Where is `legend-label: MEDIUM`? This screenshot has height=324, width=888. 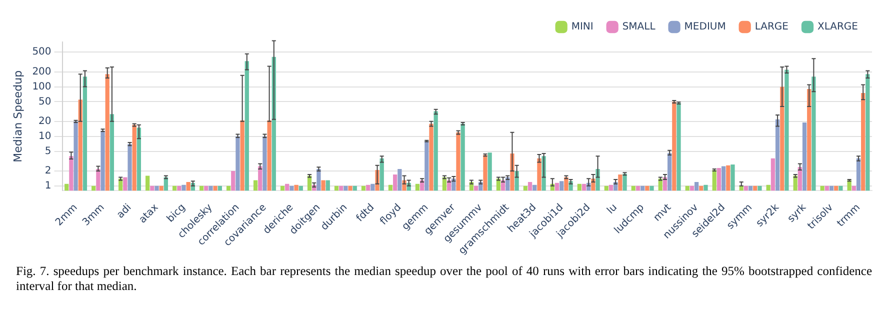 legend-label: MEDIUM is located at coordinates (705, 27).